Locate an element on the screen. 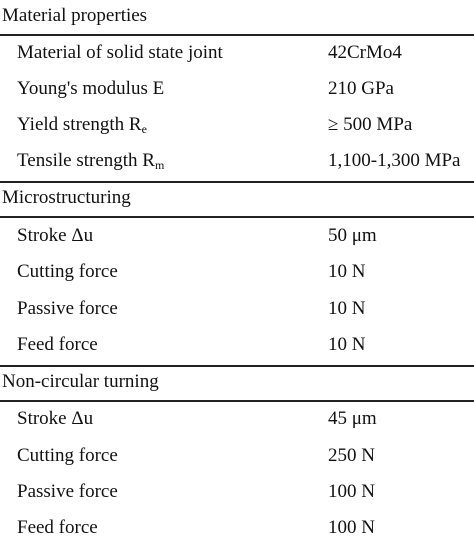  section-title-microstructuring: Microstructuring is located at coordinates (66, 197).